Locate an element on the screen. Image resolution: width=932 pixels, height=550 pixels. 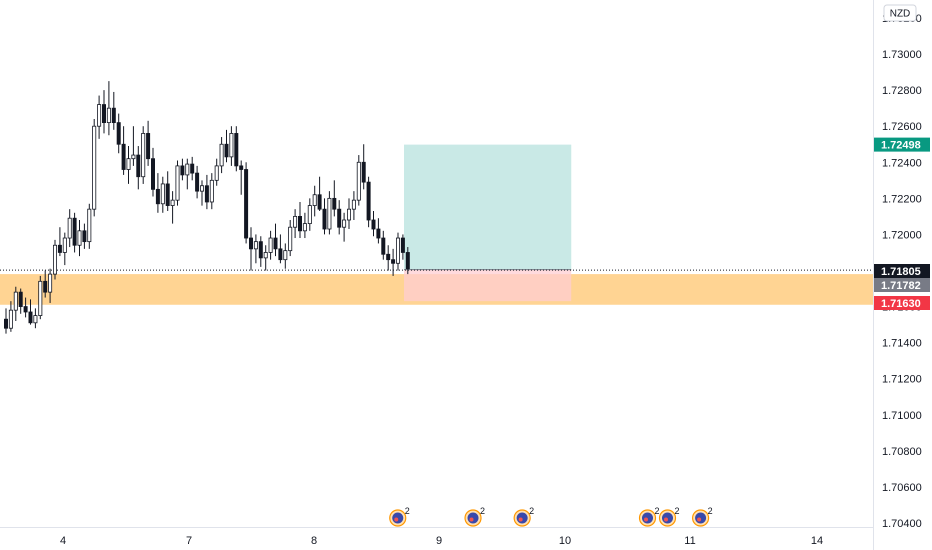
price-tick-label: 1.72400 is located at coordinates (902, 163).